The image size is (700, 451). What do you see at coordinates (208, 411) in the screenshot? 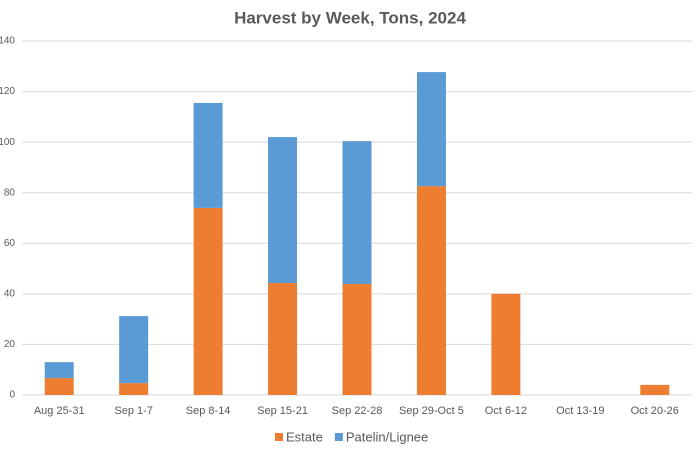
I see `x-tick-label: Sep 8-14` at bounding box center [208, 411].